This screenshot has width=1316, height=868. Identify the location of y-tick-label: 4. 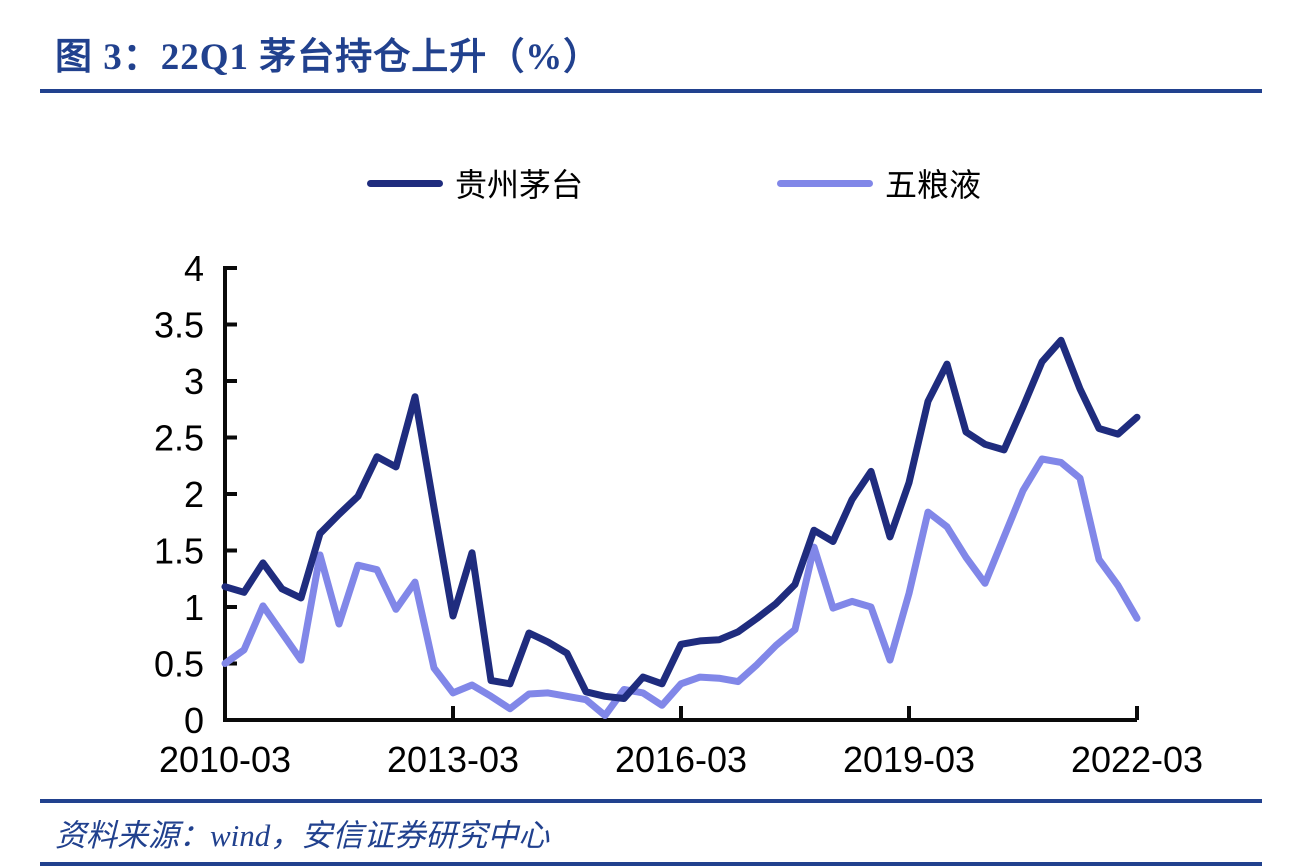
(194, 268).